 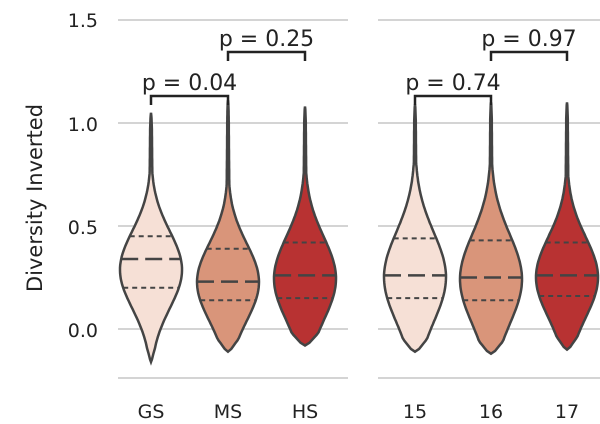 What do you see at coordinates (452, 83) in the screenshot?
I see `p-value-label: p = 0.74` at bounding box center [452, 83].